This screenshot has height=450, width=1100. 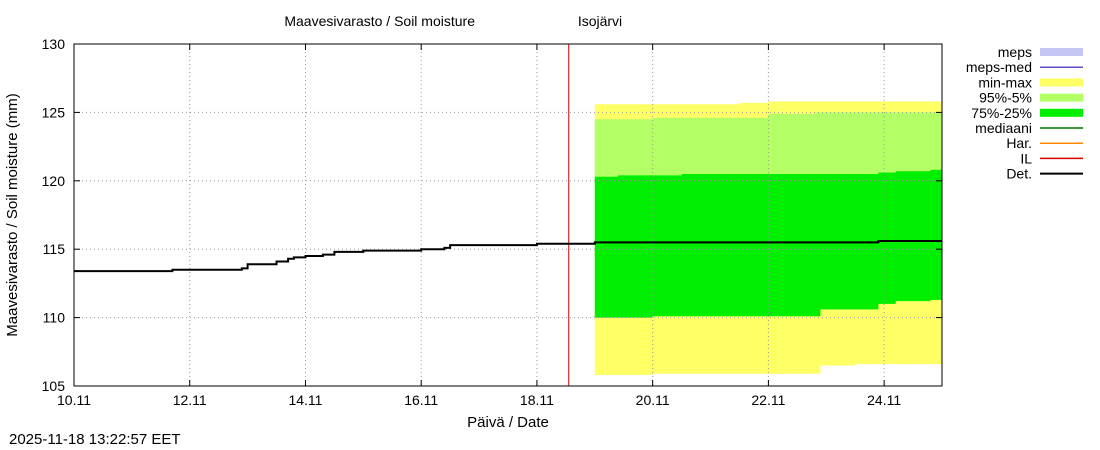 I want to click on chart-title: Maavesivarasto / Soil moisture, so click(x=379, y=21).